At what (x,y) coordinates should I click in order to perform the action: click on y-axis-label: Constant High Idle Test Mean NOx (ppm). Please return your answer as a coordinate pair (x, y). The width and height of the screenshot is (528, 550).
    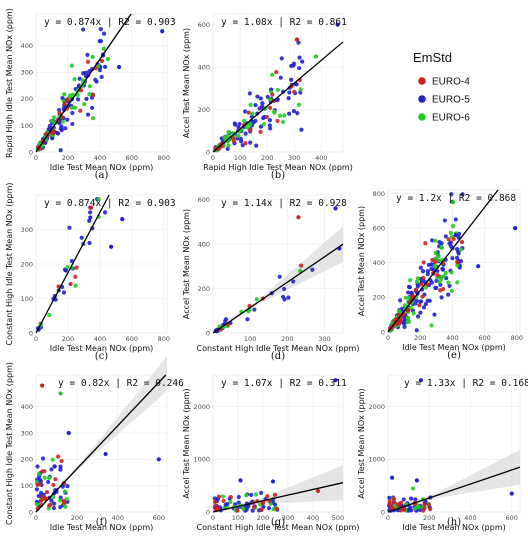
    Looking at the image, I should click on (9, 443).